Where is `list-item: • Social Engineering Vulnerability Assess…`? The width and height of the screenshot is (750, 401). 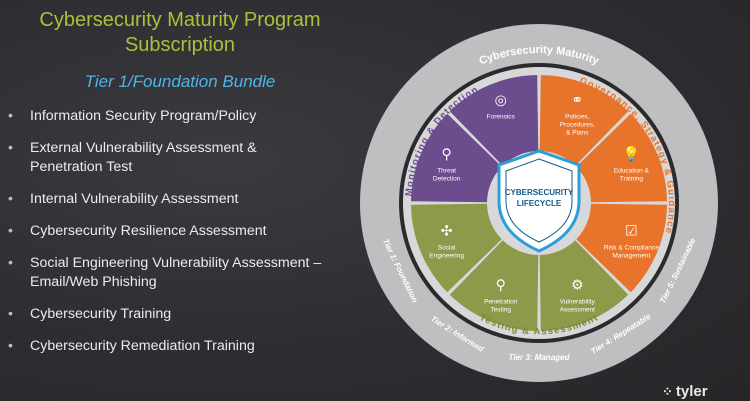 list-item: • Social Engineering Vulnerability Assess… is located at coordinates (165, 272).